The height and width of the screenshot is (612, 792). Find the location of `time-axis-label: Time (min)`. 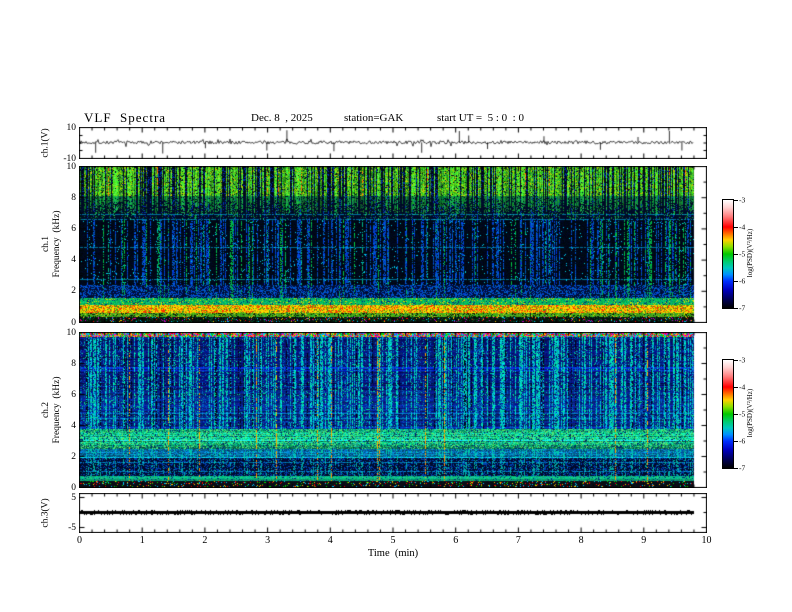

time-axis-label: Time (min) is located at coordinates (393, 553).